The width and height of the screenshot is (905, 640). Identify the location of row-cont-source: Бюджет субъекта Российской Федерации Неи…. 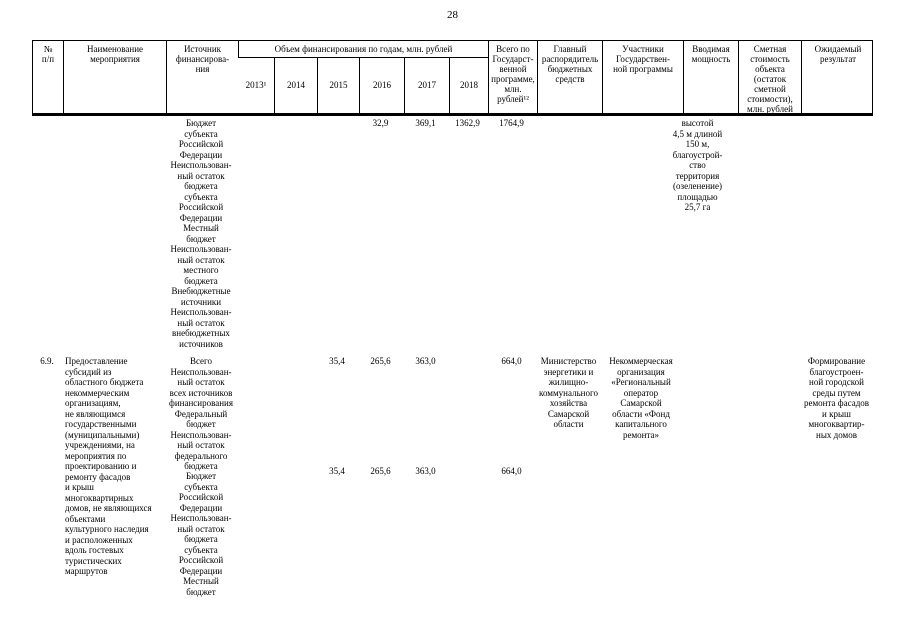
(201, 233).